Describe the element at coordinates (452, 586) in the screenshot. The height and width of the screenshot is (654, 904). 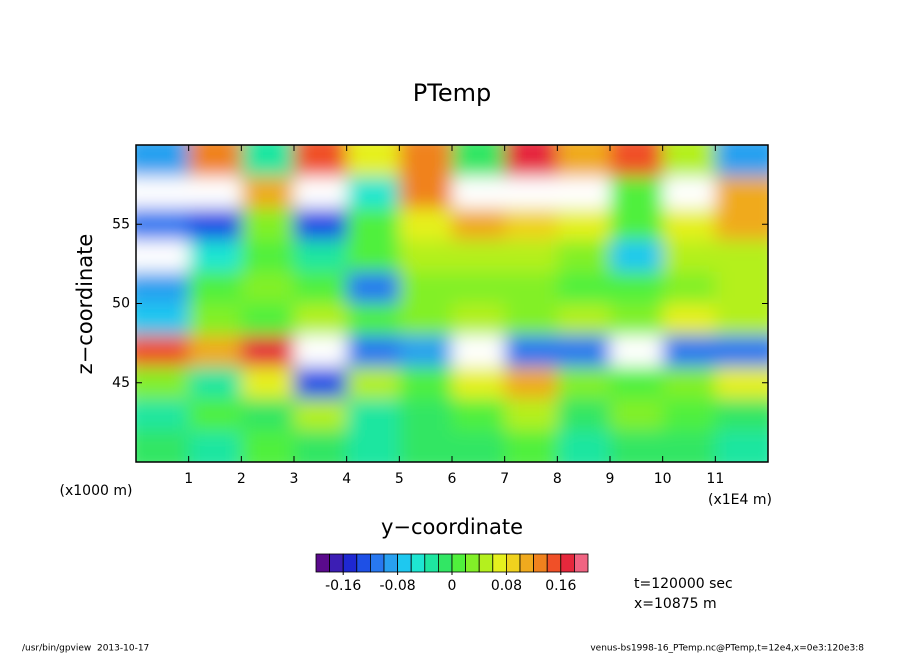
I see `colorbar-tick-label: 0` at that location.